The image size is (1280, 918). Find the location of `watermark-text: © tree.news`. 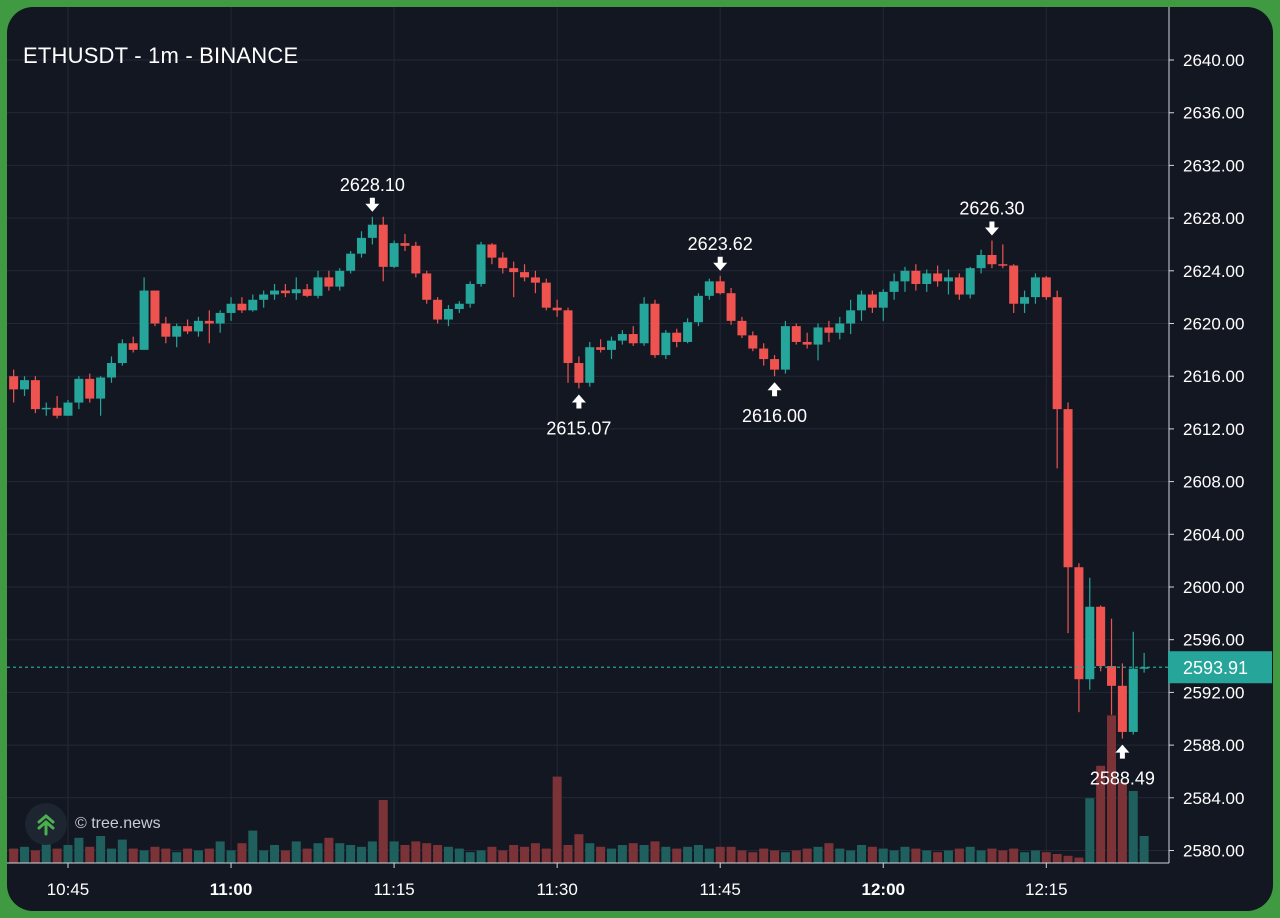

watermark-text: © tree.news is located at coordinates (118, 823).